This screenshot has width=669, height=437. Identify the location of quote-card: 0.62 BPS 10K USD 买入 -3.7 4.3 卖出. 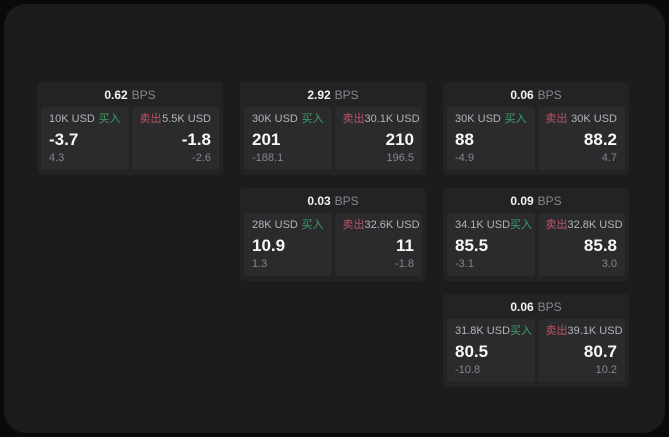
(130, 128).